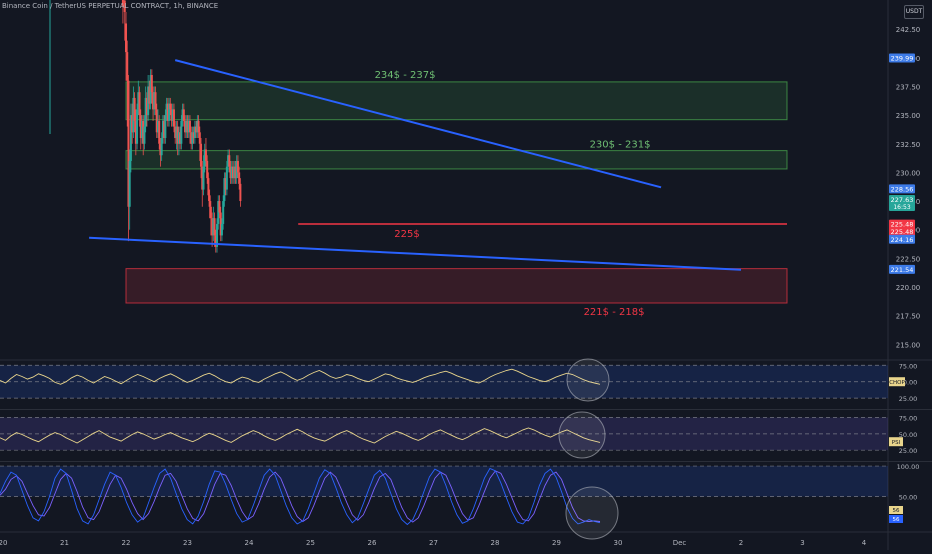 Image resolution: width=932 pixels, height=554 pixels. What do you see at coordinates (556, 543) in the screenshot?
I see `time-tick-label: 29` at bounding box center [556, 543].